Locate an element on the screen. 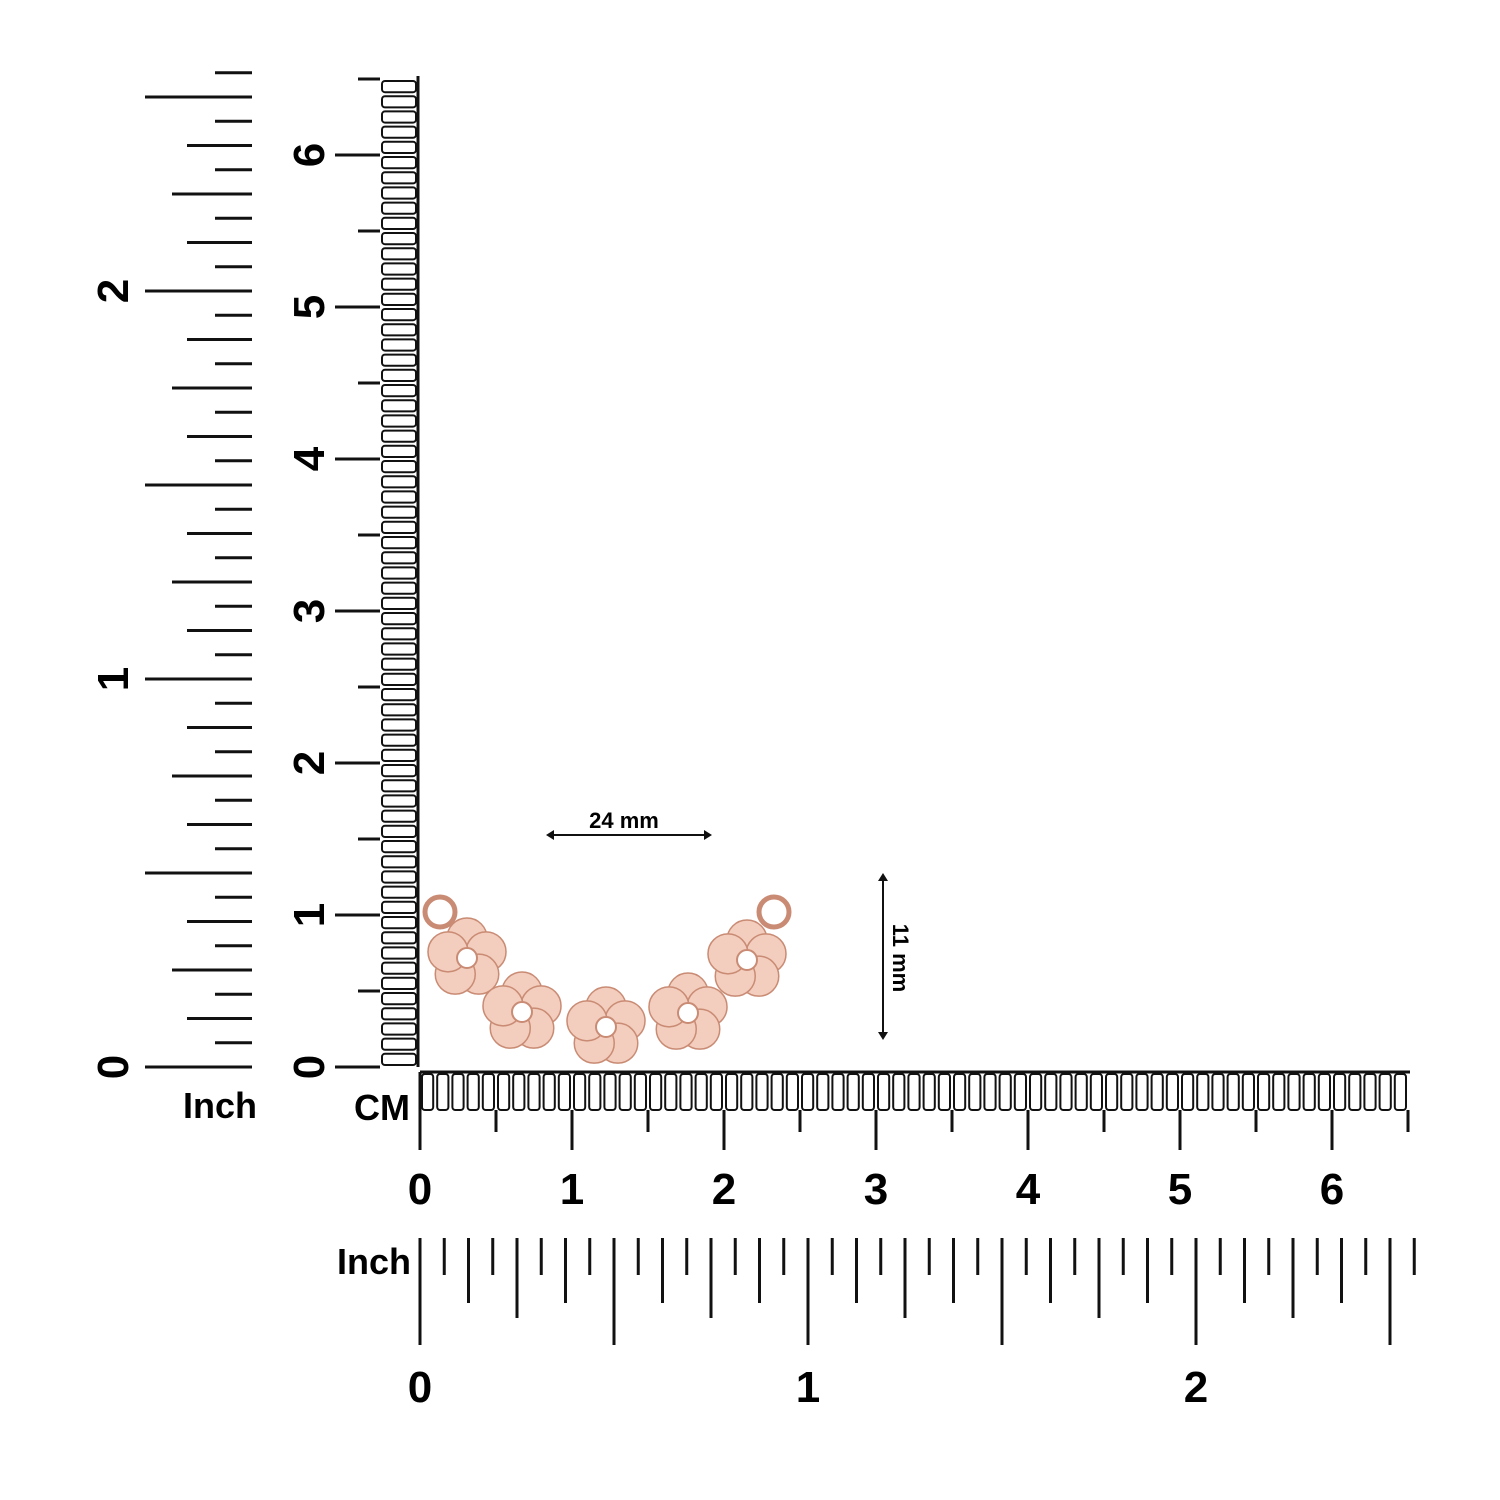  bottom-inch-unit: Inch is located at coordinates (374, 1261).